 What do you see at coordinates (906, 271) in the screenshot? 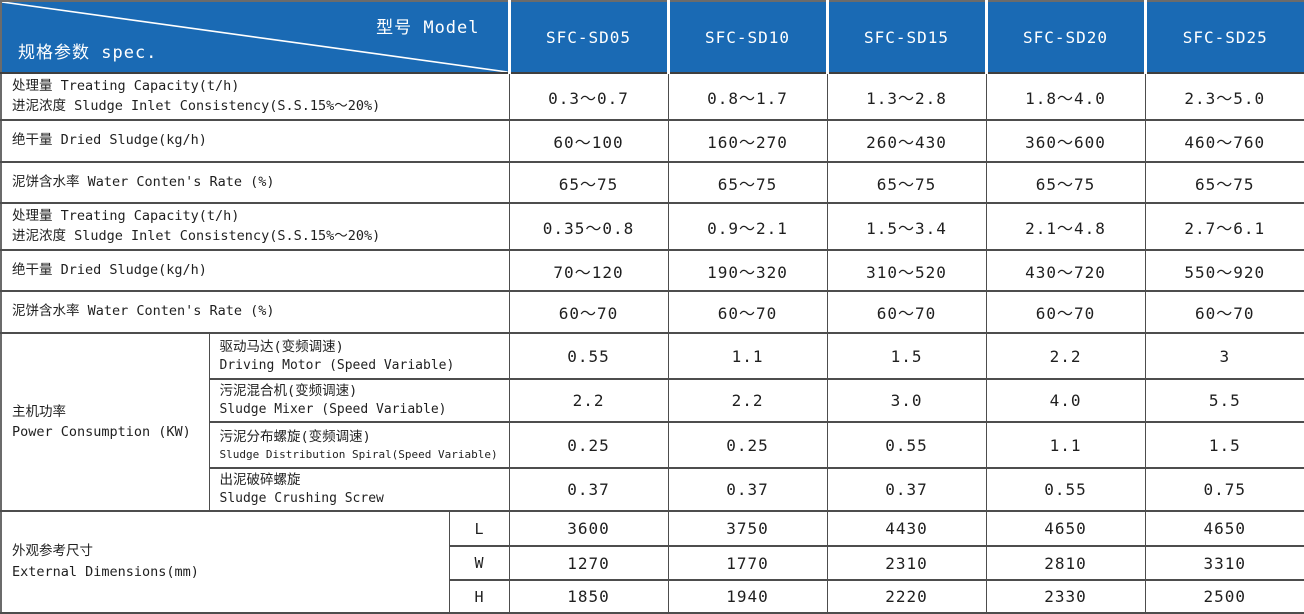
I see `value-cell: 310～520` at bounding box center [906, 271].